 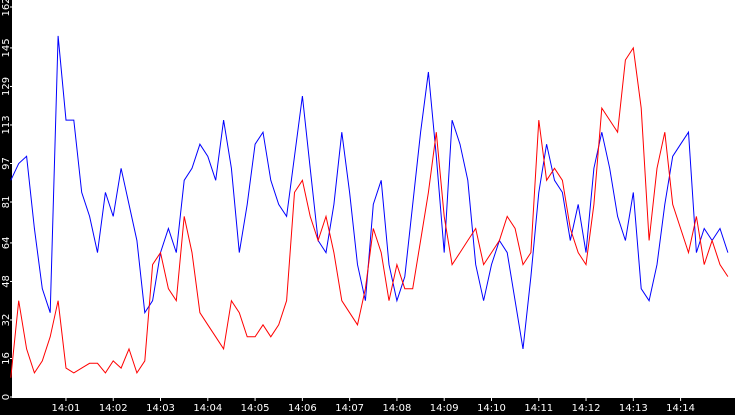 What do you see at coordinates (6, 202) in the screenshot?
I see `y-tick-label: 81` at bounding box center [6, 202].